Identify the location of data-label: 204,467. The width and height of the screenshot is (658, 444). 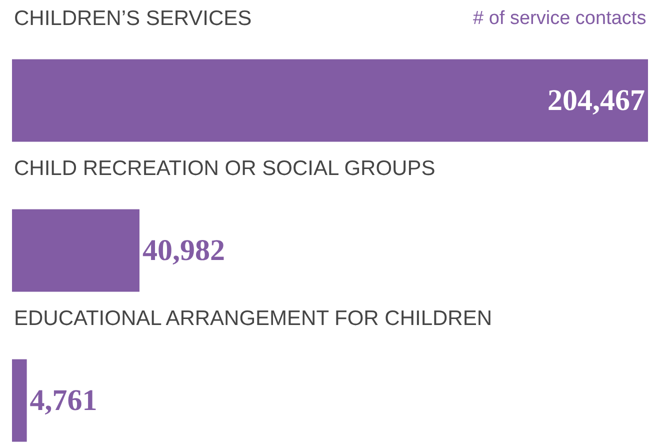
(596, 100).